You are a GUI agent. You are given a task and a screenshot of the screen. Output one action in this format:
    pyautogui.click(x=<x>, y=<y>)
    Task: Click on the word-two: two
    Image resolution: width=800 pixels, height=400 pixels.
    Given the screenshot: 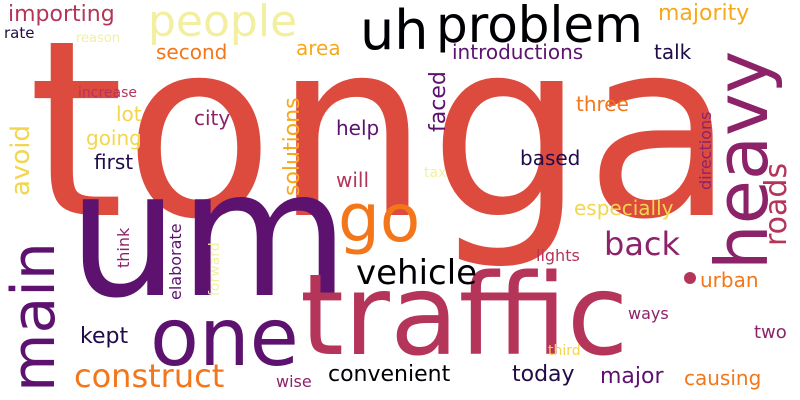 What is the action you would take?
    pyautogui.click(x=770, y=332)
    